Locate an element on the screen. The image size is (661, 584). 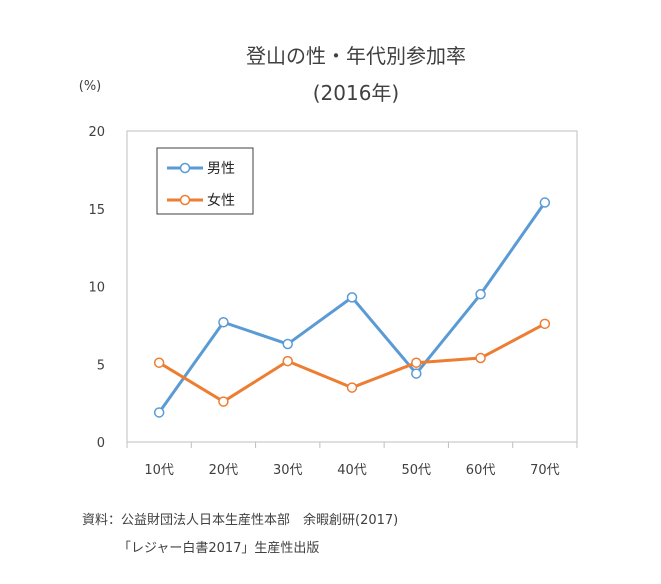
chart-title-line-2: (2016年) is located at coordinates (356, 93).